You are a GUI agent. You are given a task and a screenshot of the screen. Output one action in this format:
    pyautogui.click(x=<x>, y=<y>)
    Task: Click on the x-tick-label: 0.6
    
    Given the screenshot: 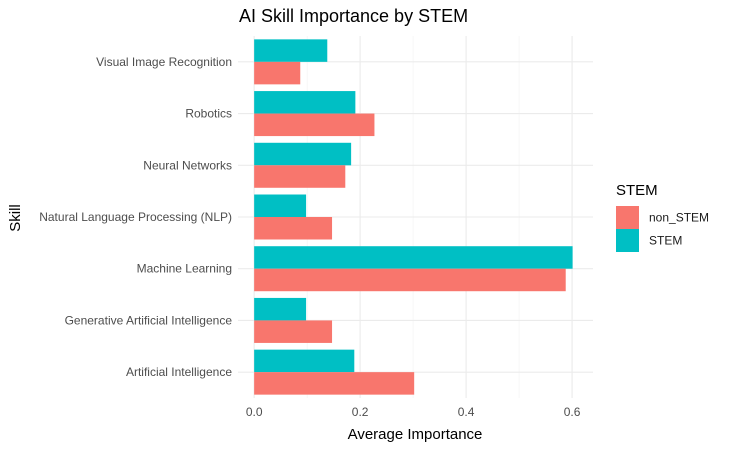 What is the action you would take?
    pyautogui.click(x=572, y=412)
    